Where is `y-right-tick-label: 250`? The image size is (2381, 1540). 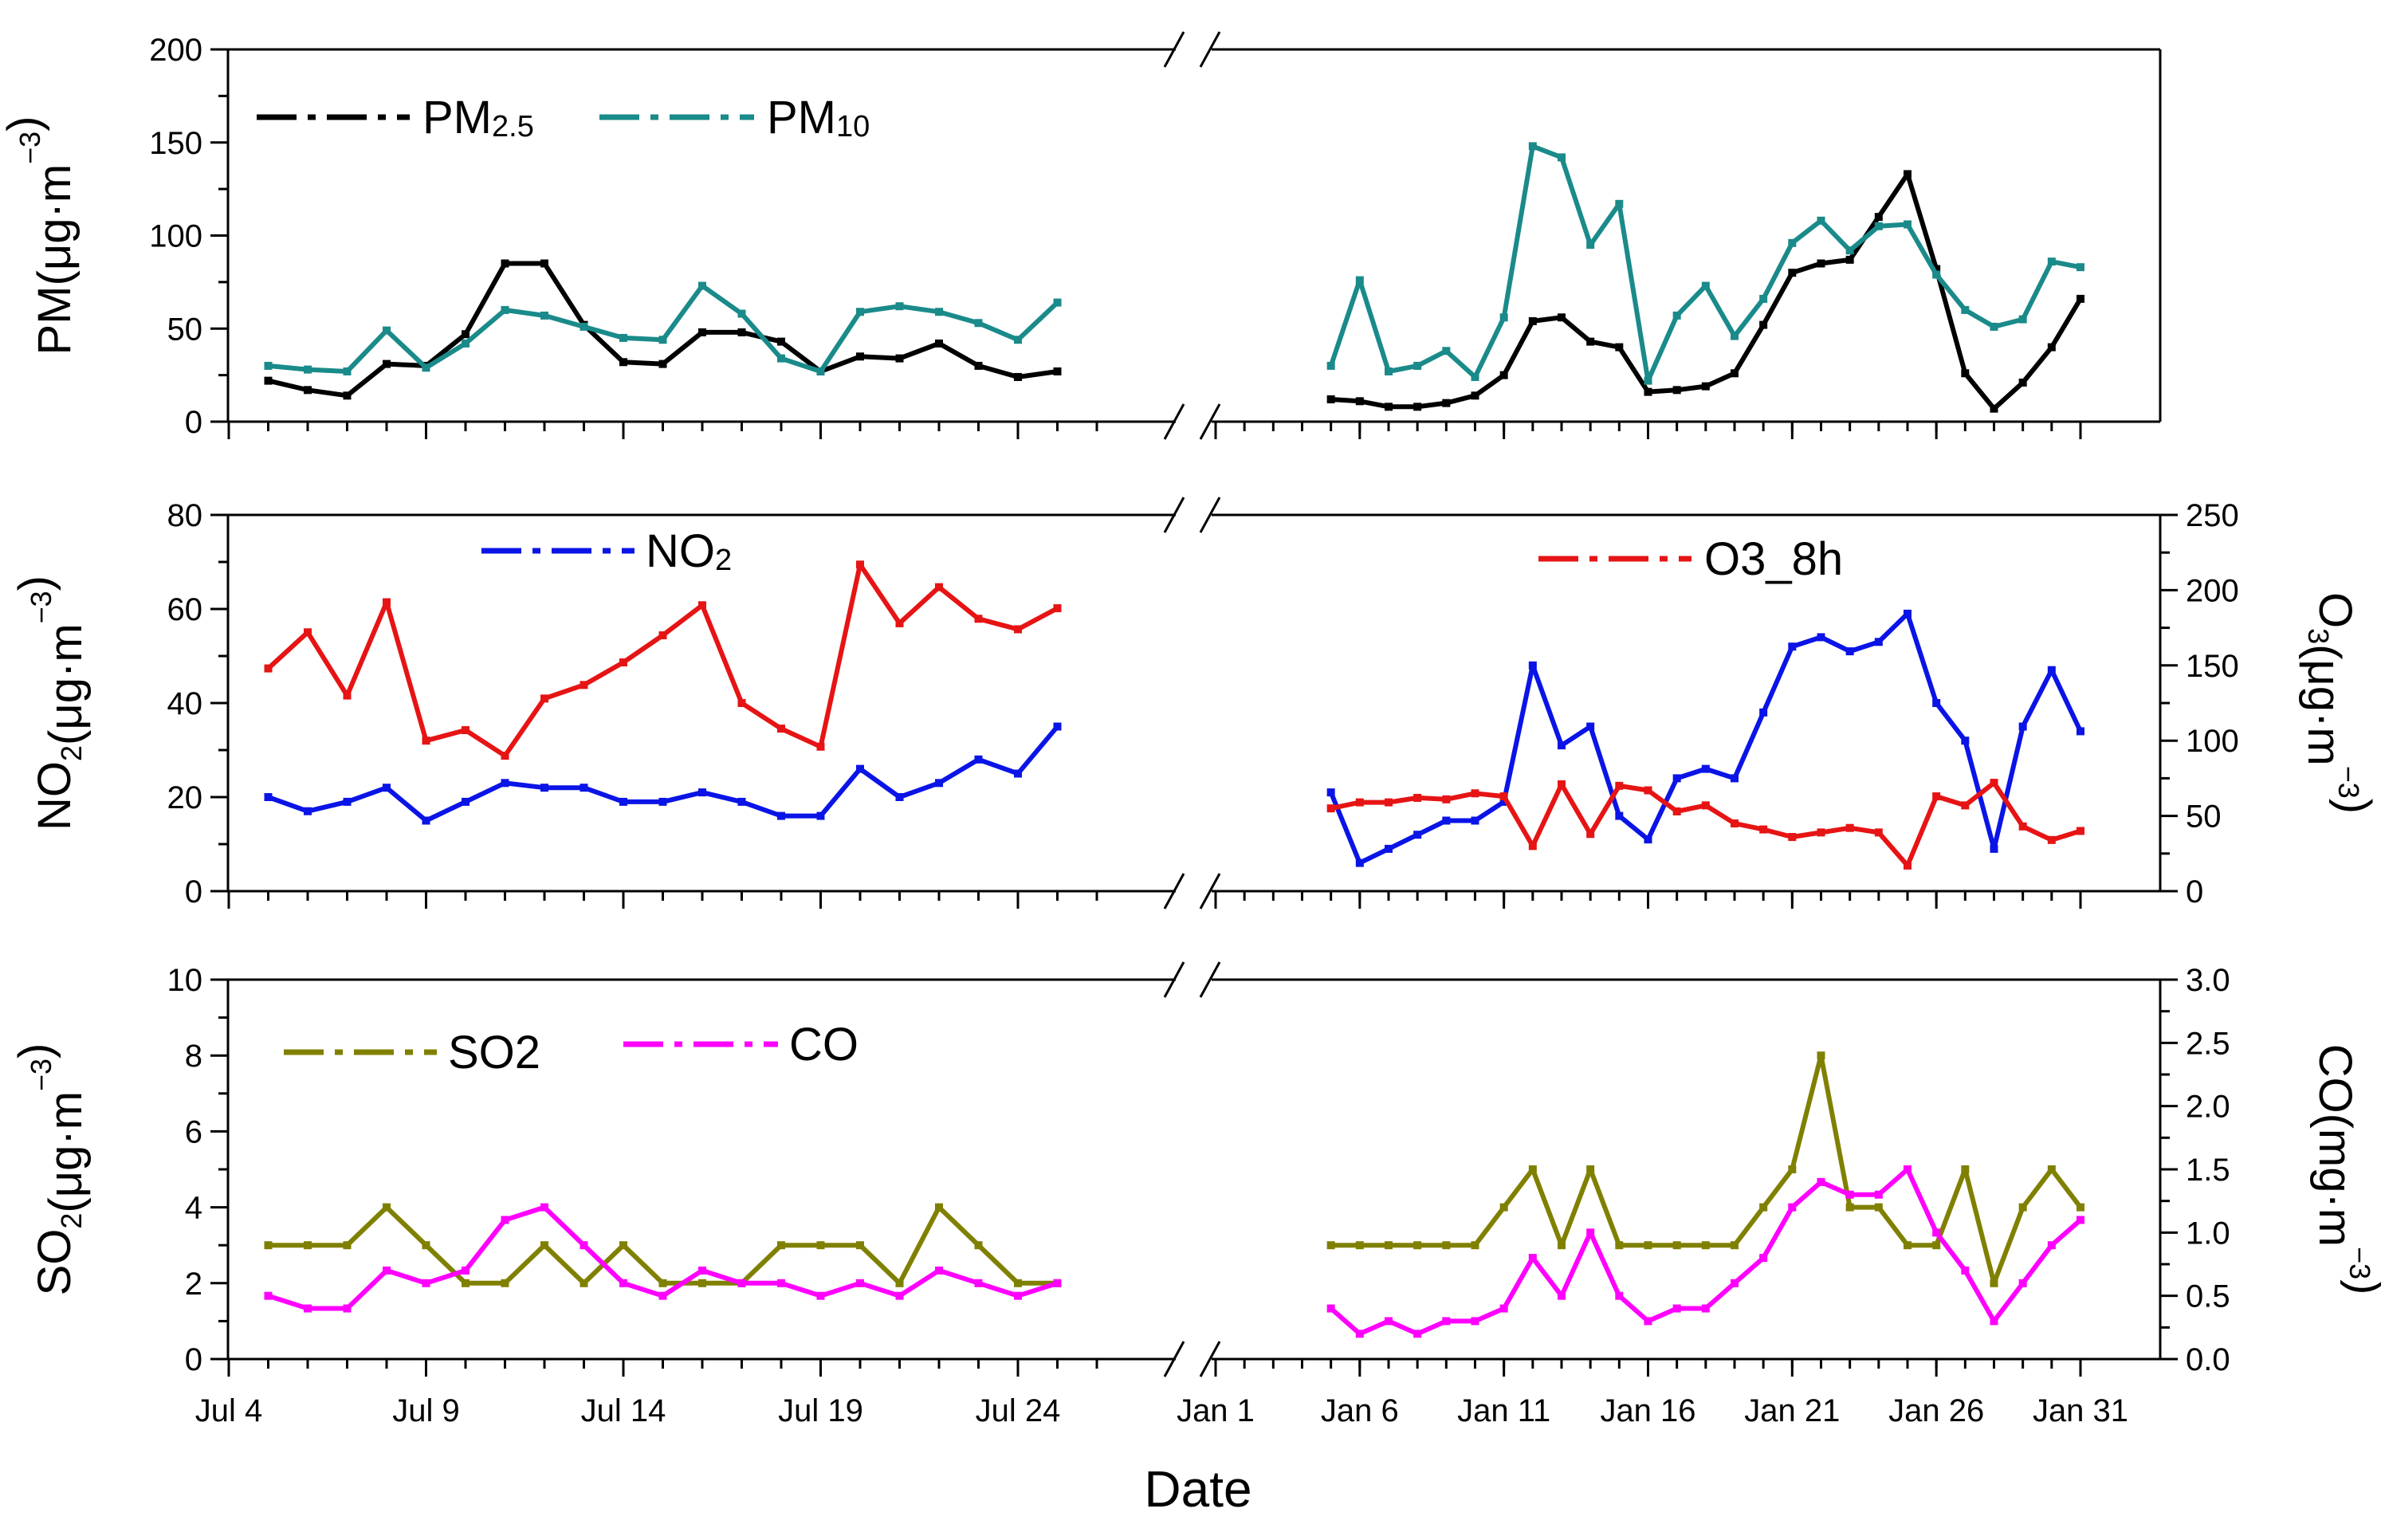 y-right-tick-label: 250 is located at coordinates (2213, 515).